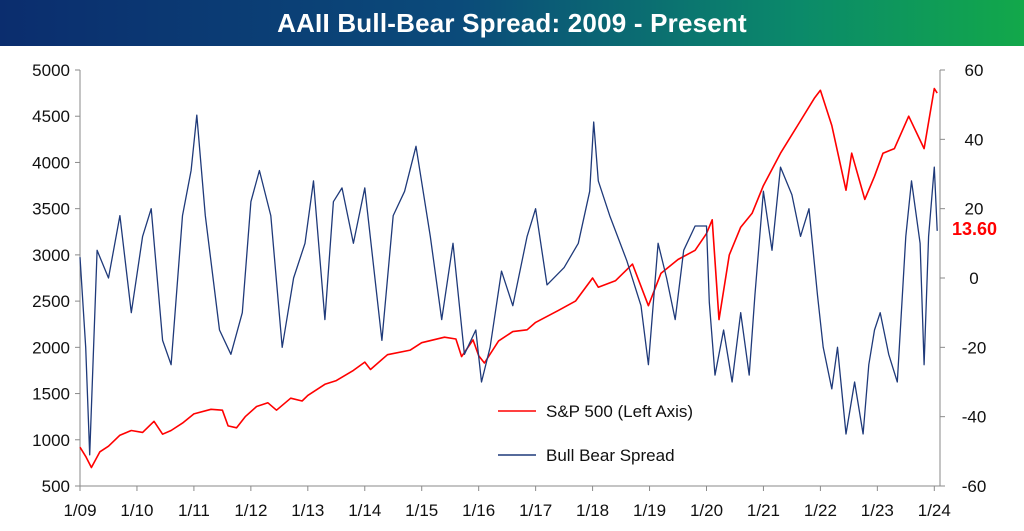 Image resolution: width=1024 pixels, height=531 pixels. I want to click on x-tick-label: 1/19, so click(649, 510).